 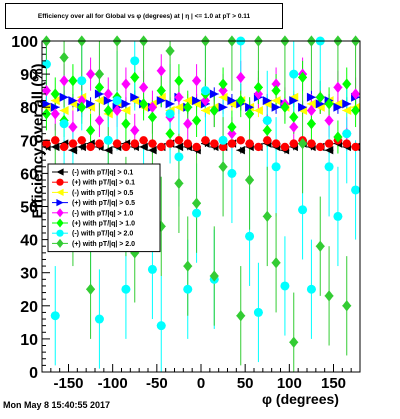 What do you see at coordinates (103, 244) in the screenshot?
I see `legend-label: (+) with pT/|q| > 2.0` at bounding box center [103, 244].